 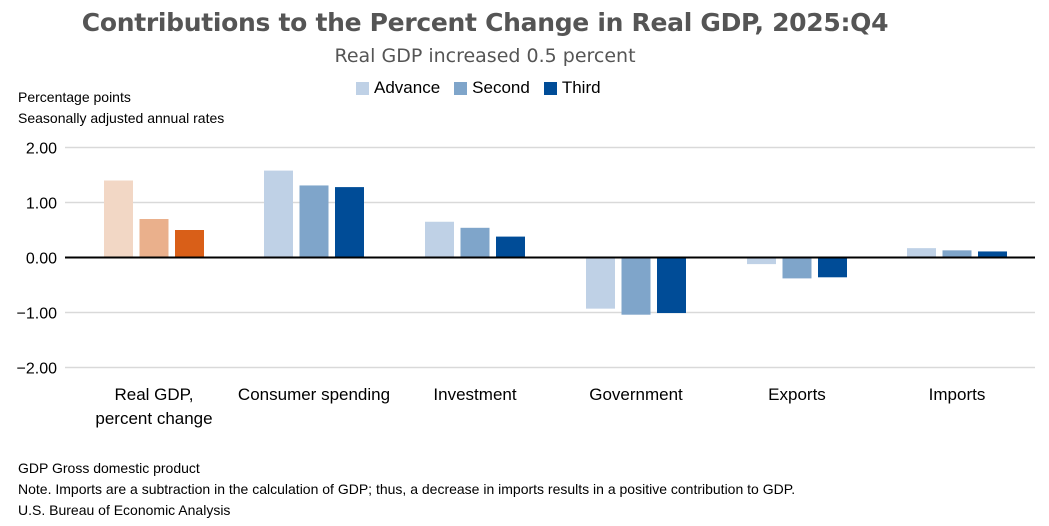 What do you see at coordinates (797, 394) in the screenshot?
I see `x-tick-label: Exports` at bounding box center [797, 394].